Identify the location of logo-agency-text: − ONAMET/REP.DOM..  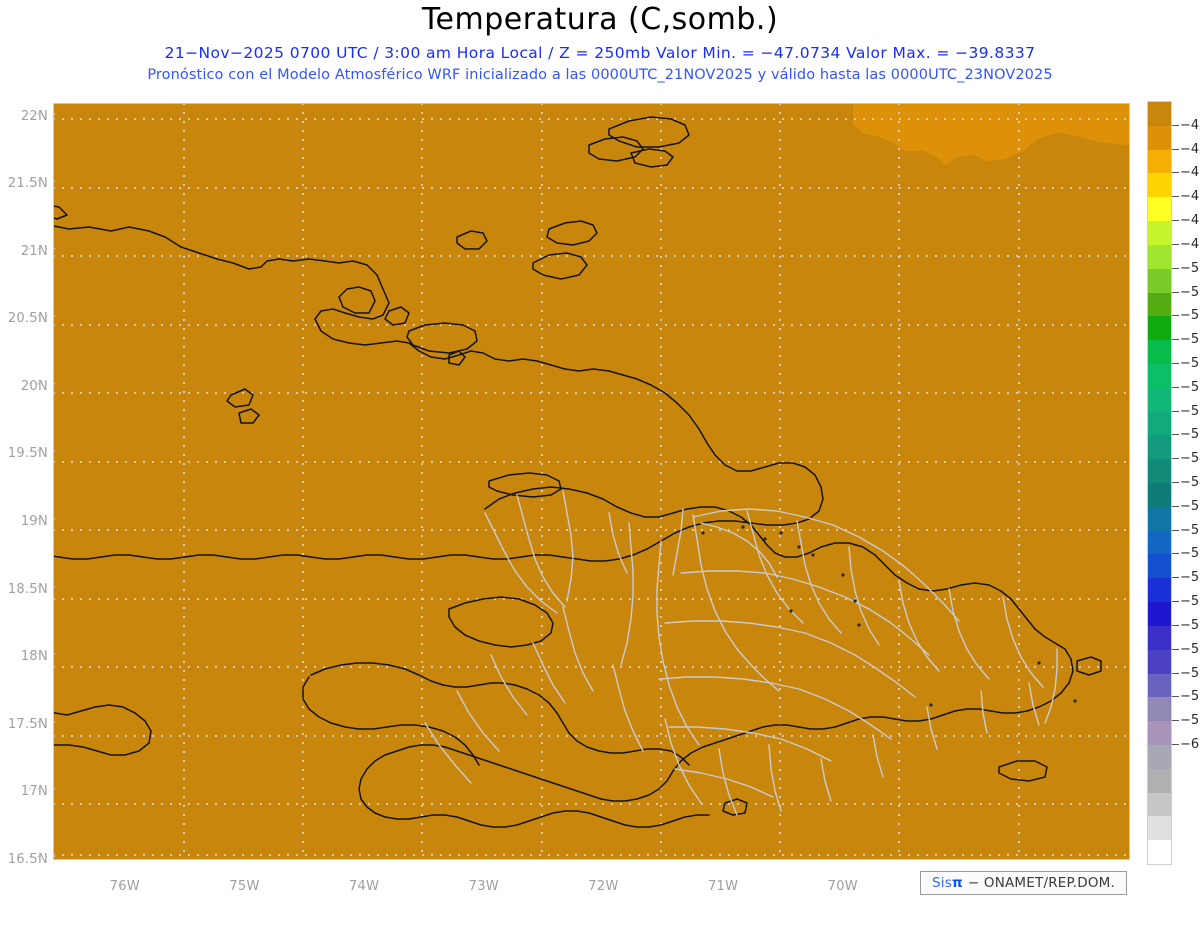
(1041, 883).